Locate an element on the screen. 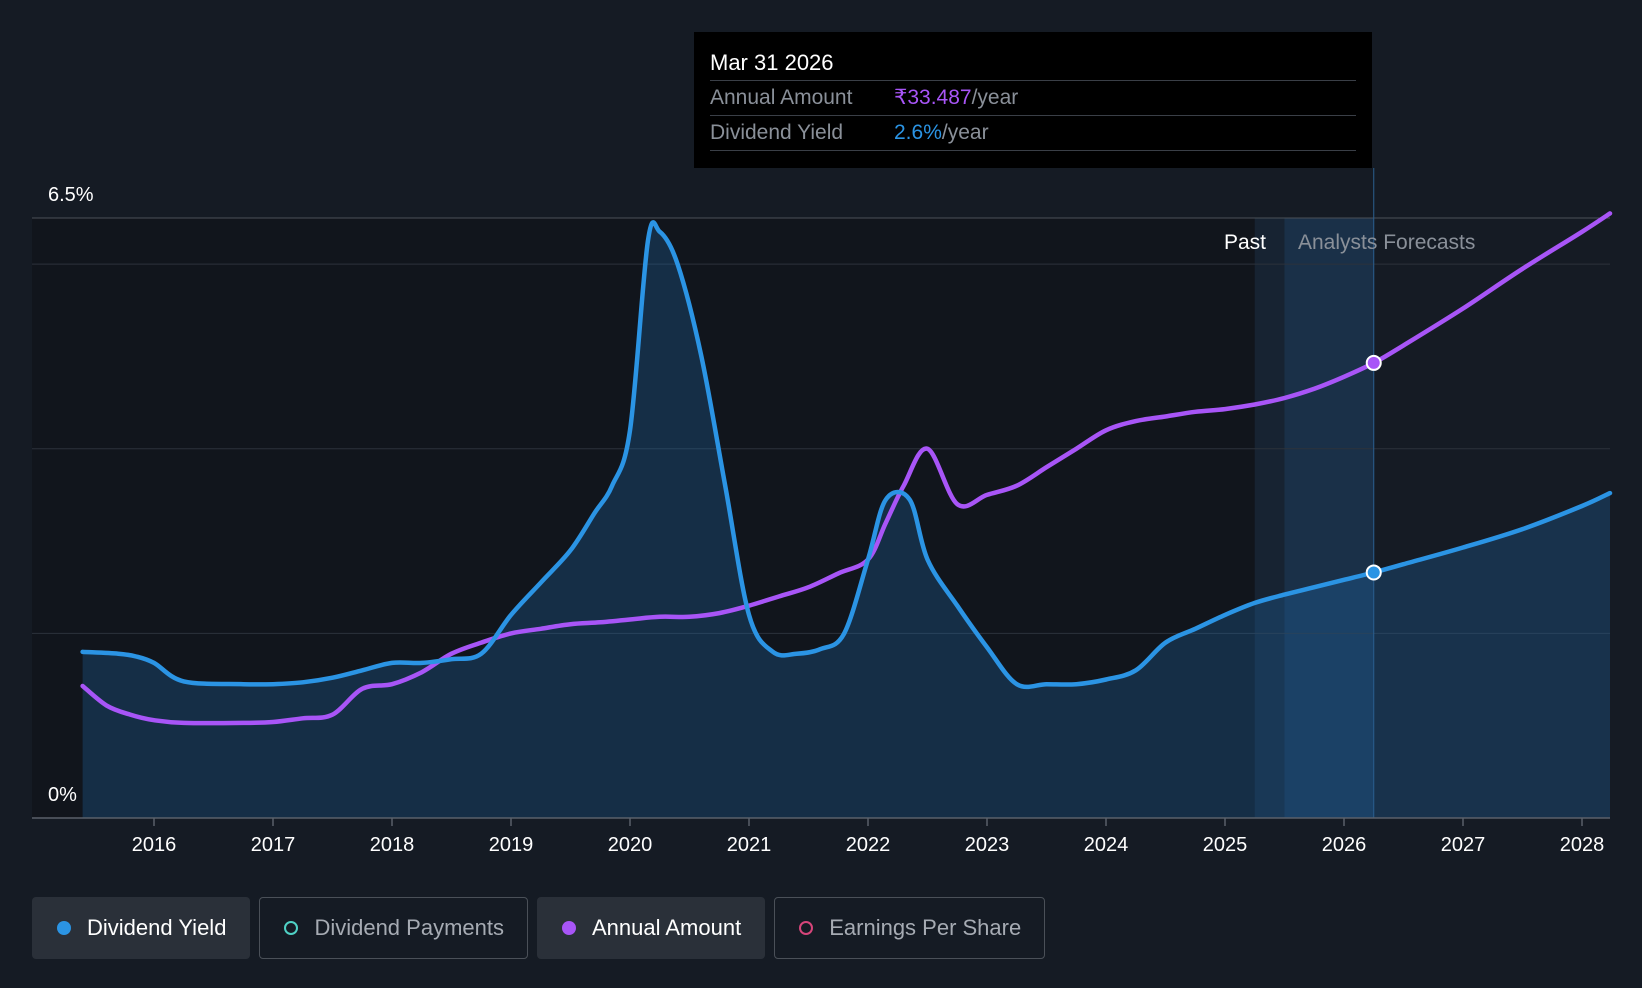  tooltip-annual-row: Annual Amount ₹33.487 /year is located at coordinates (1033, 98).